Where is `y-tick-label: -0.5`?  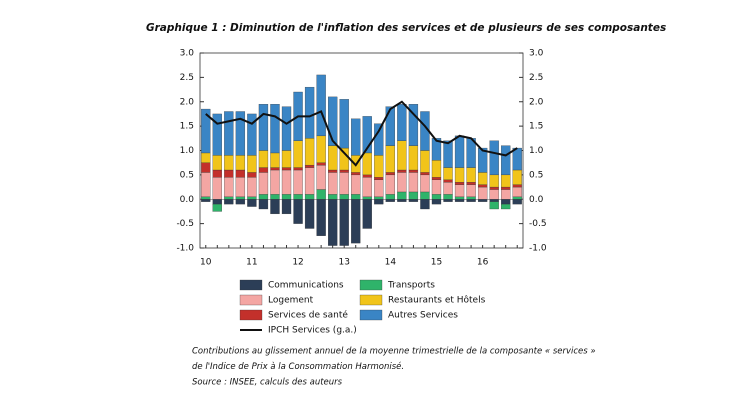 y-tick-label: -0.5 is located at coordinates (185, 224).